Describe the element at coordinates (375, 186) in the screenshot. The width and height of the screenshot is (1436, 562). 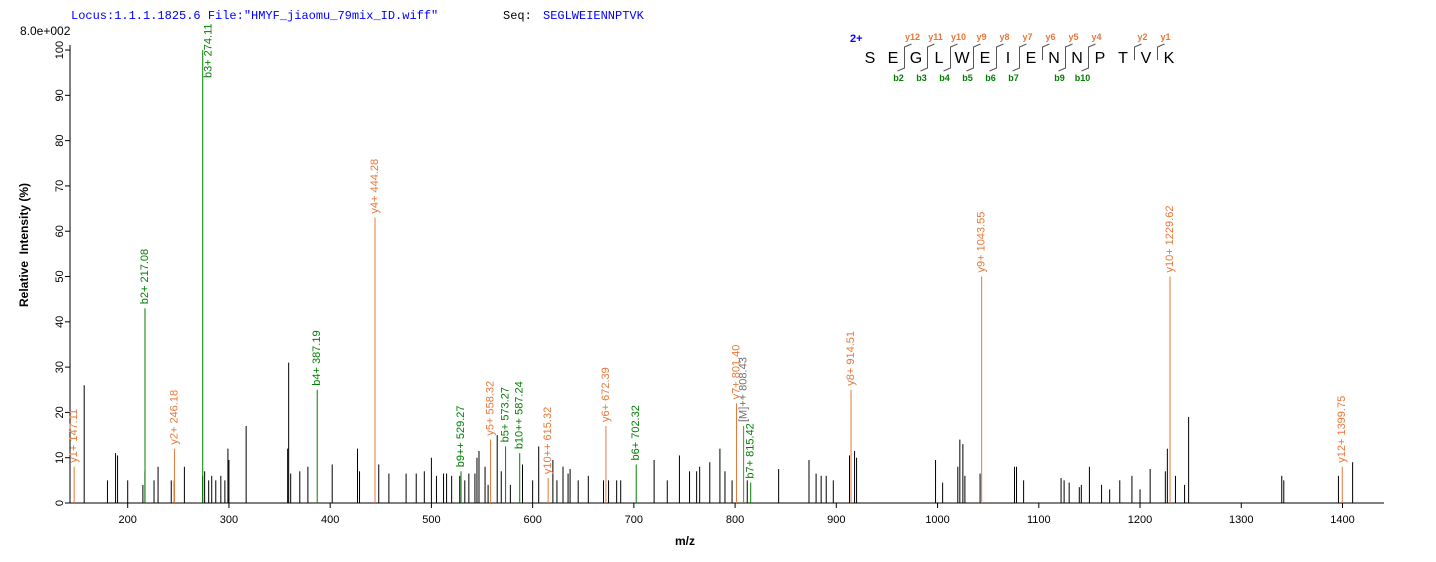
I see `peak-label: y4+ 444.28` at that location.